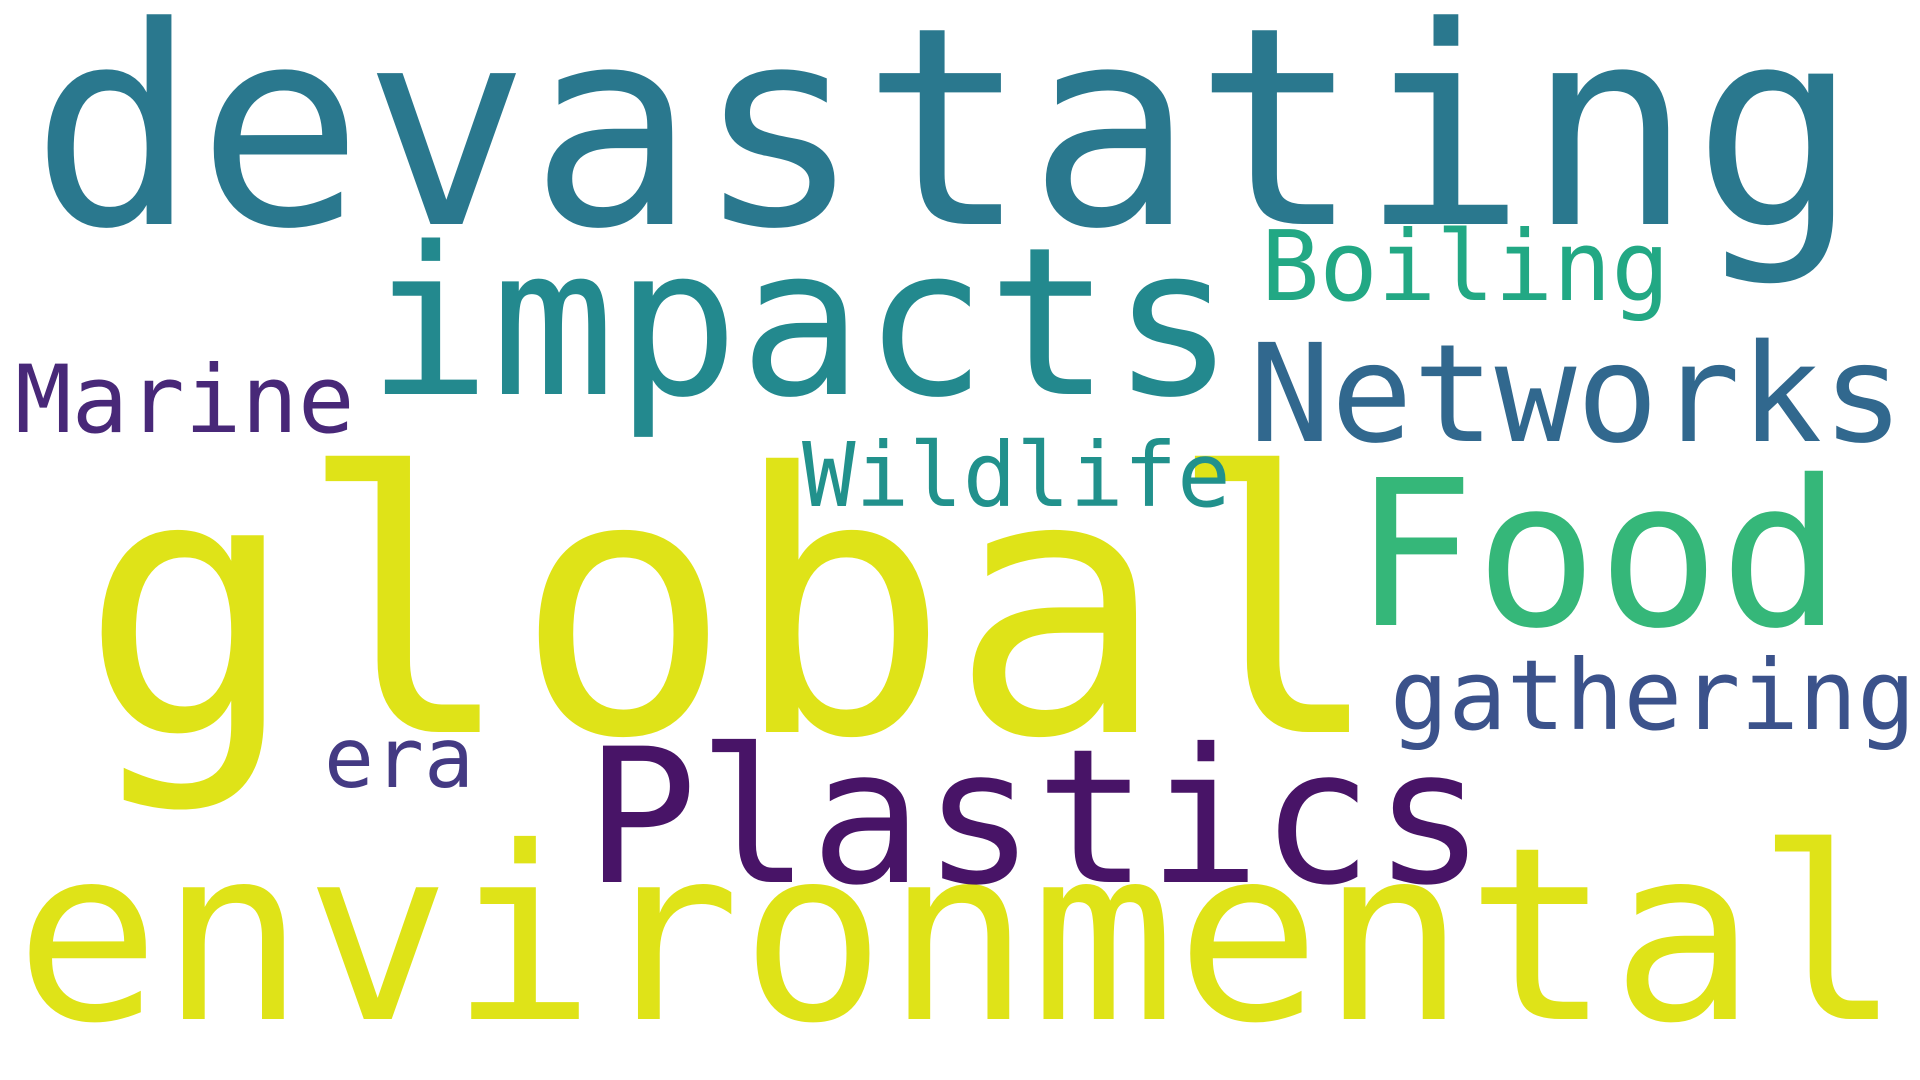 The height and width of the screenshot is (1080, 1920). I want to click on word: Food, so click(1597, 555).